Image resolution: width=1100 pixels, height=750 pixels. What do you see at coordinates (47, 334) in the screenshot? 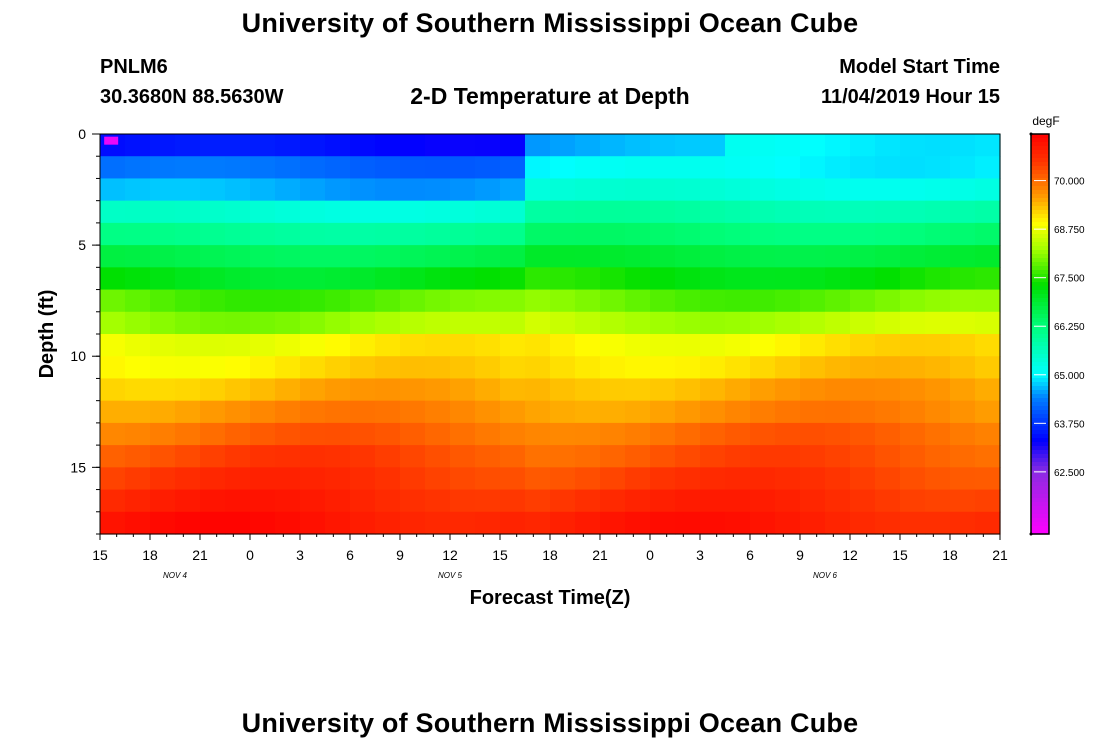
I see `y-axis-label: Depth (ft)` at bounding box center [47, 334].